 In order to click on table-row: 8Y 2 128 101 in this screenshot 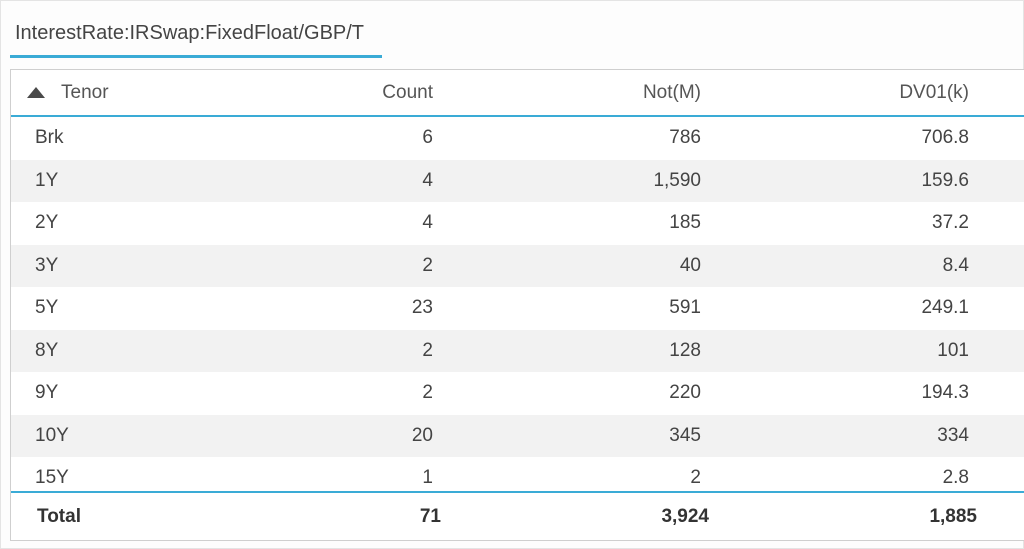, I will do `click(517, 350)`.